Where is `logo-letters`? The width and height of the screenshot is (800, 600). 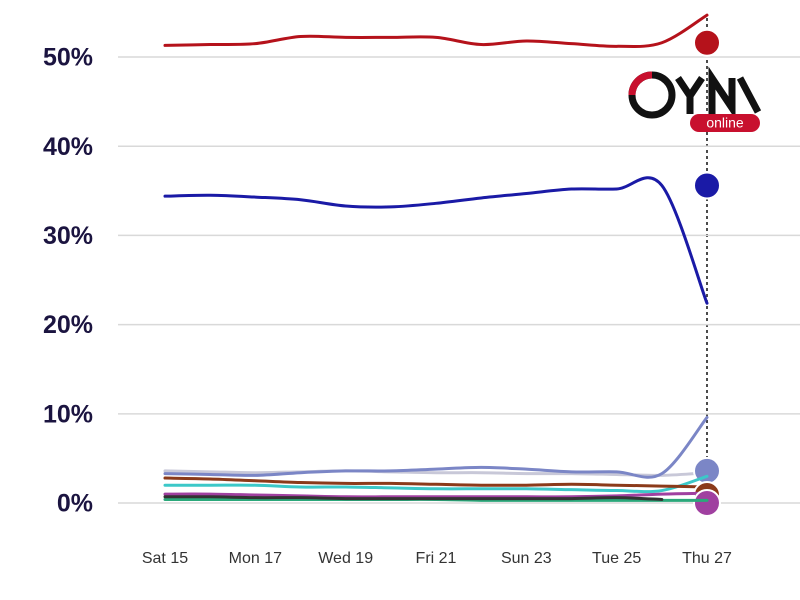 logo-letters is located at coordinates (718, 93).